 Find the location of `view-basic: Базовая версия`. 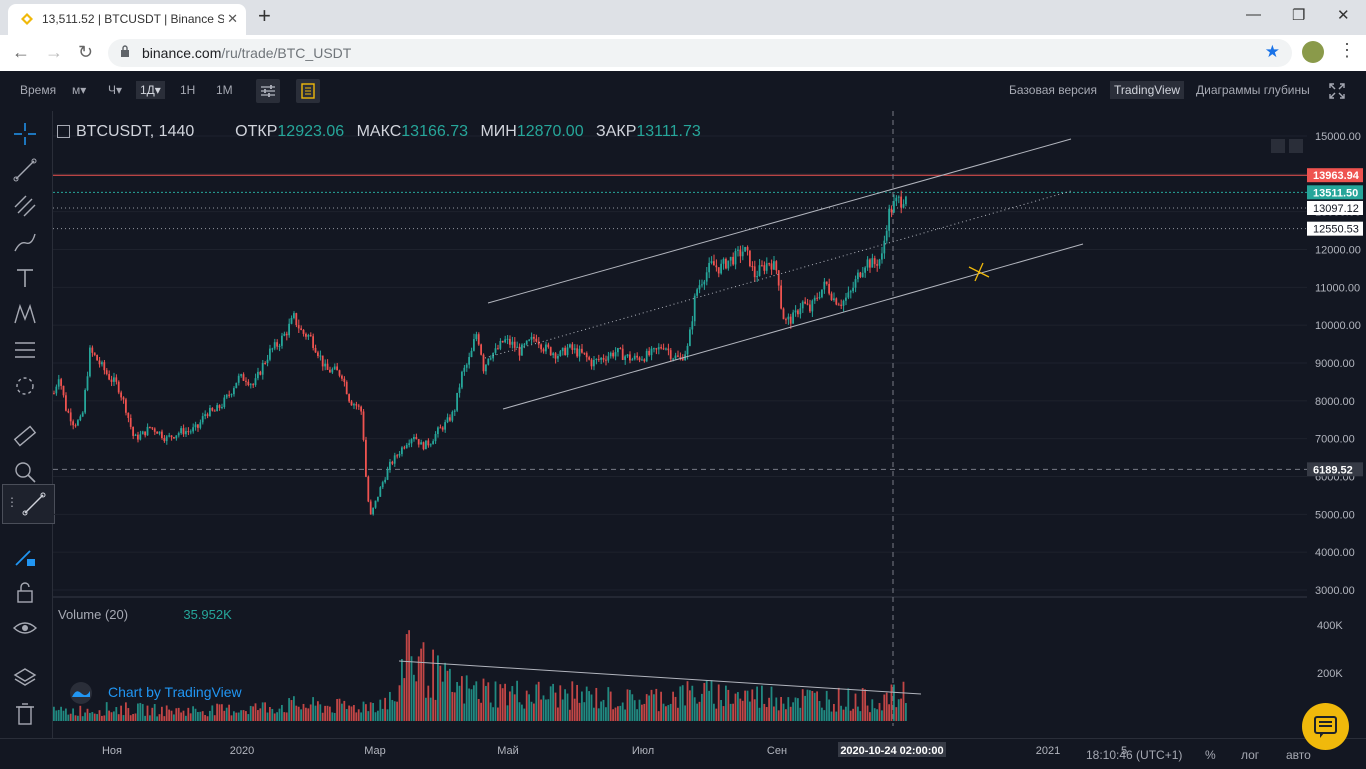

view-basic: Базовая версия is located at coordinates (1053, 90).